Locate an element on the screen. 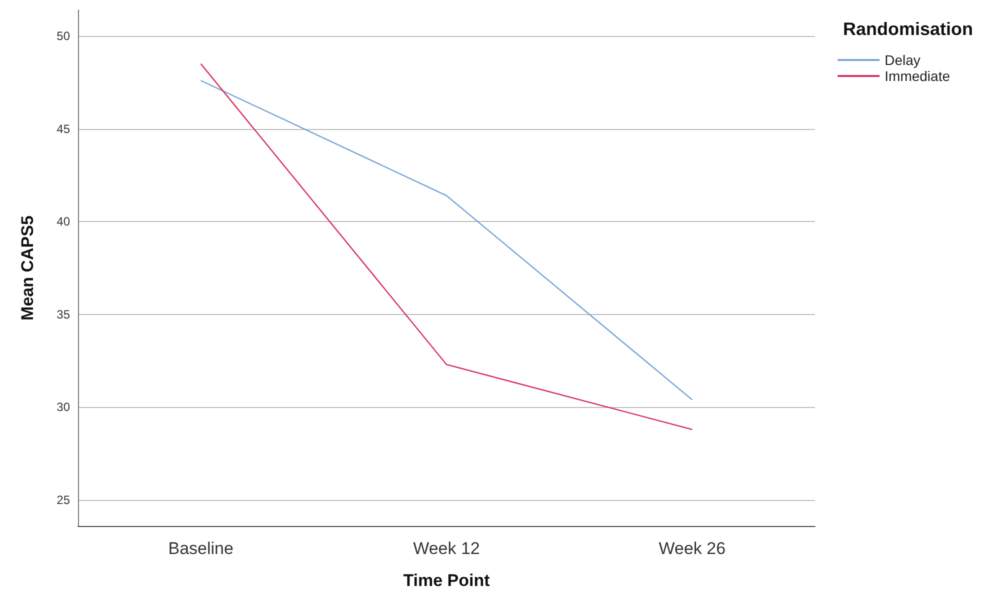 The image size is (995, 595). x-axis-title: Time Point is located at coordinates (446, 580).